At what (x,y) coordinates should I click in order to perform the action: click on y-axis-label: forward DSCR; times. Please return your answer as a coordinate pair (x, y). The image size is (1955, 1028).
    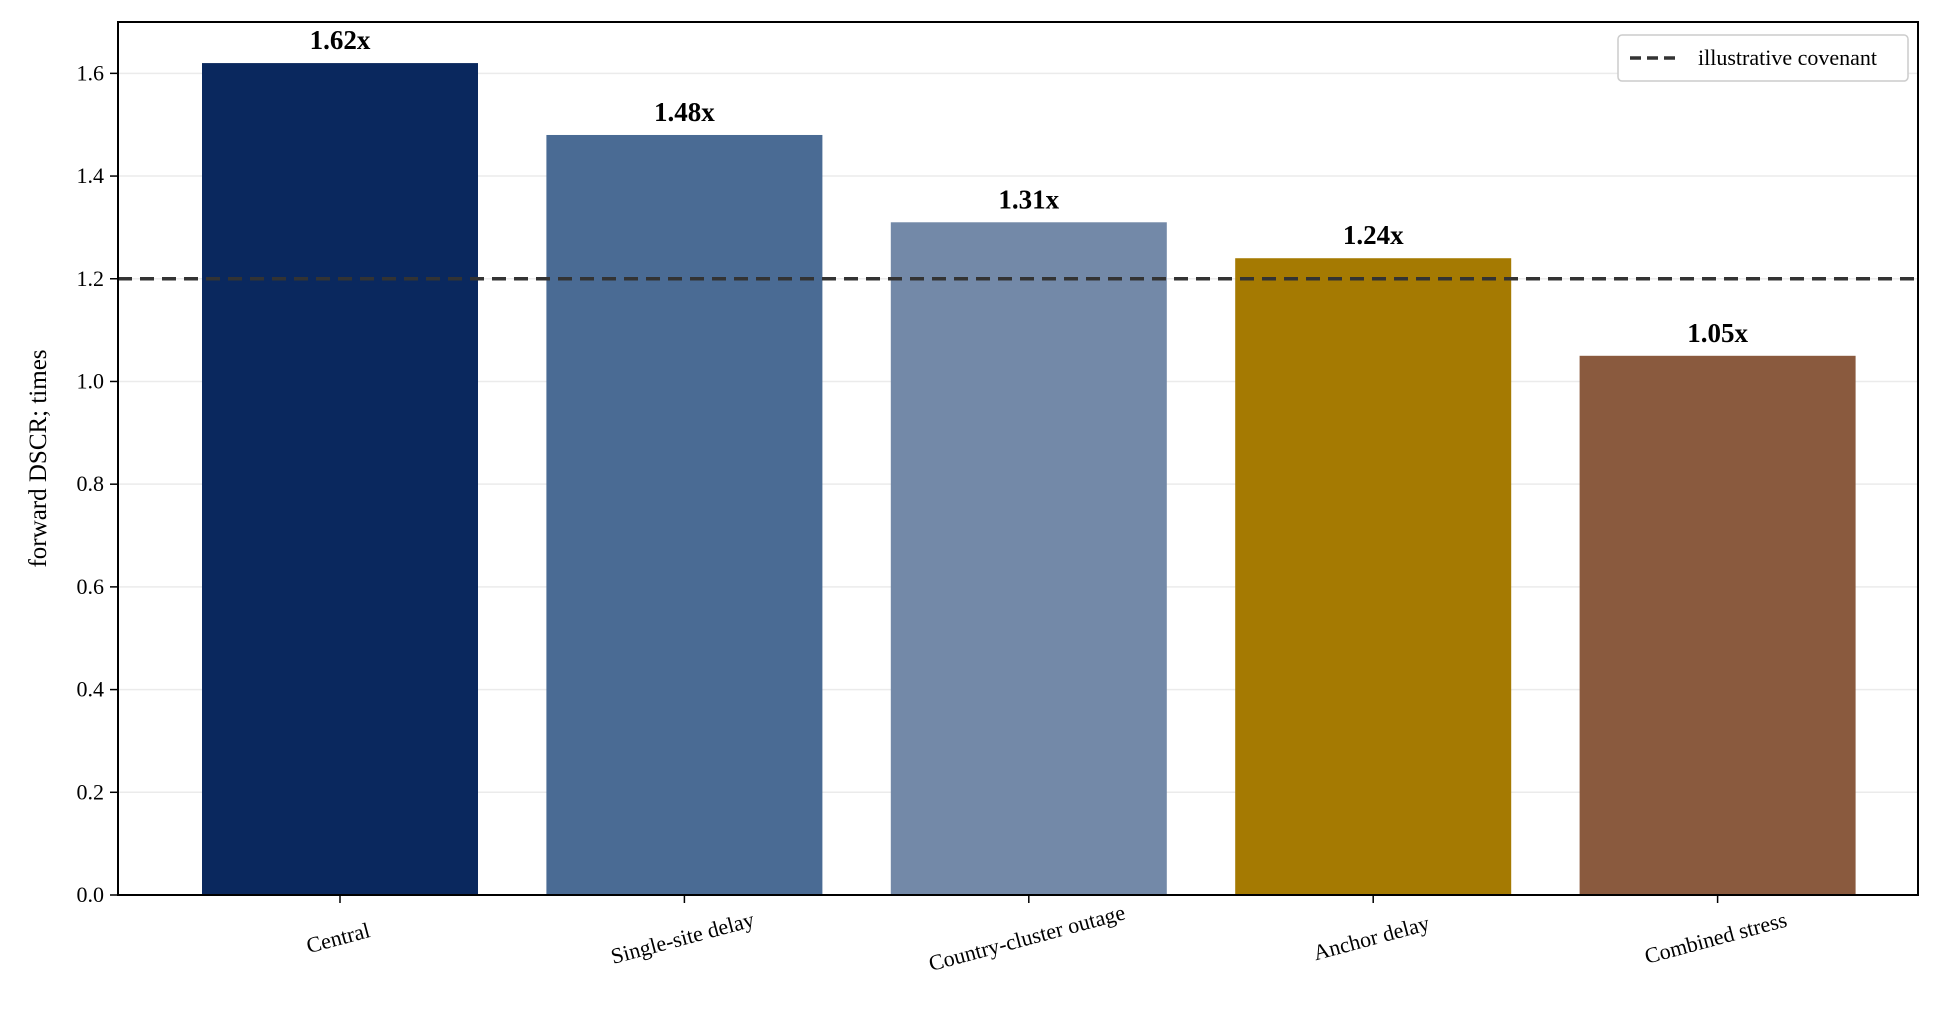
    Looking at the image, I should click on (38, 458).